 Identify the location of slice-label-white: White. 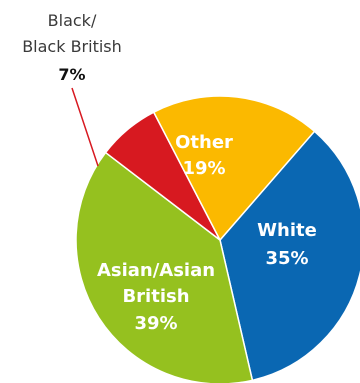
(287, 230).